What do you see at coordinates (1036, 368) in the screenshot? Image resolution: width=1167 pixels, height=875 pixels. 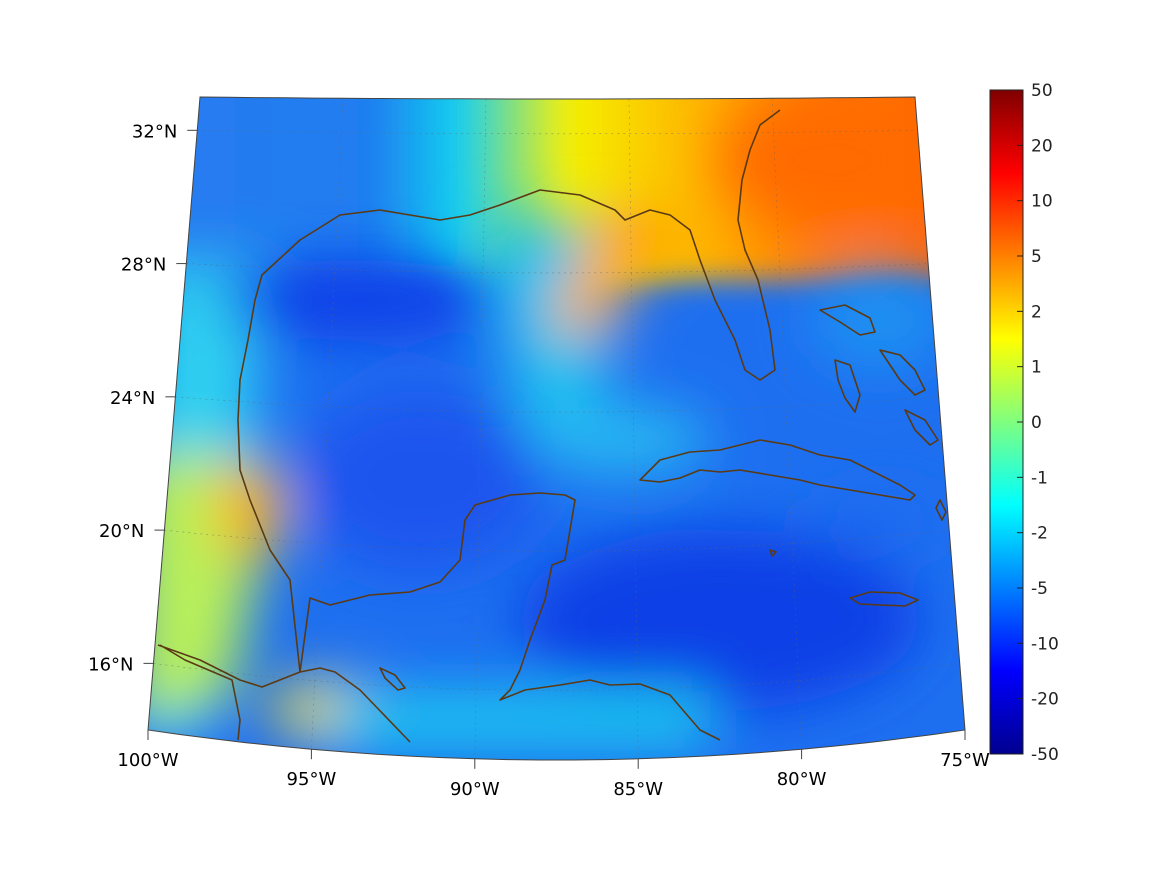 I see `colorbar-tick-label: 1` at bounding box center [1036, 368].